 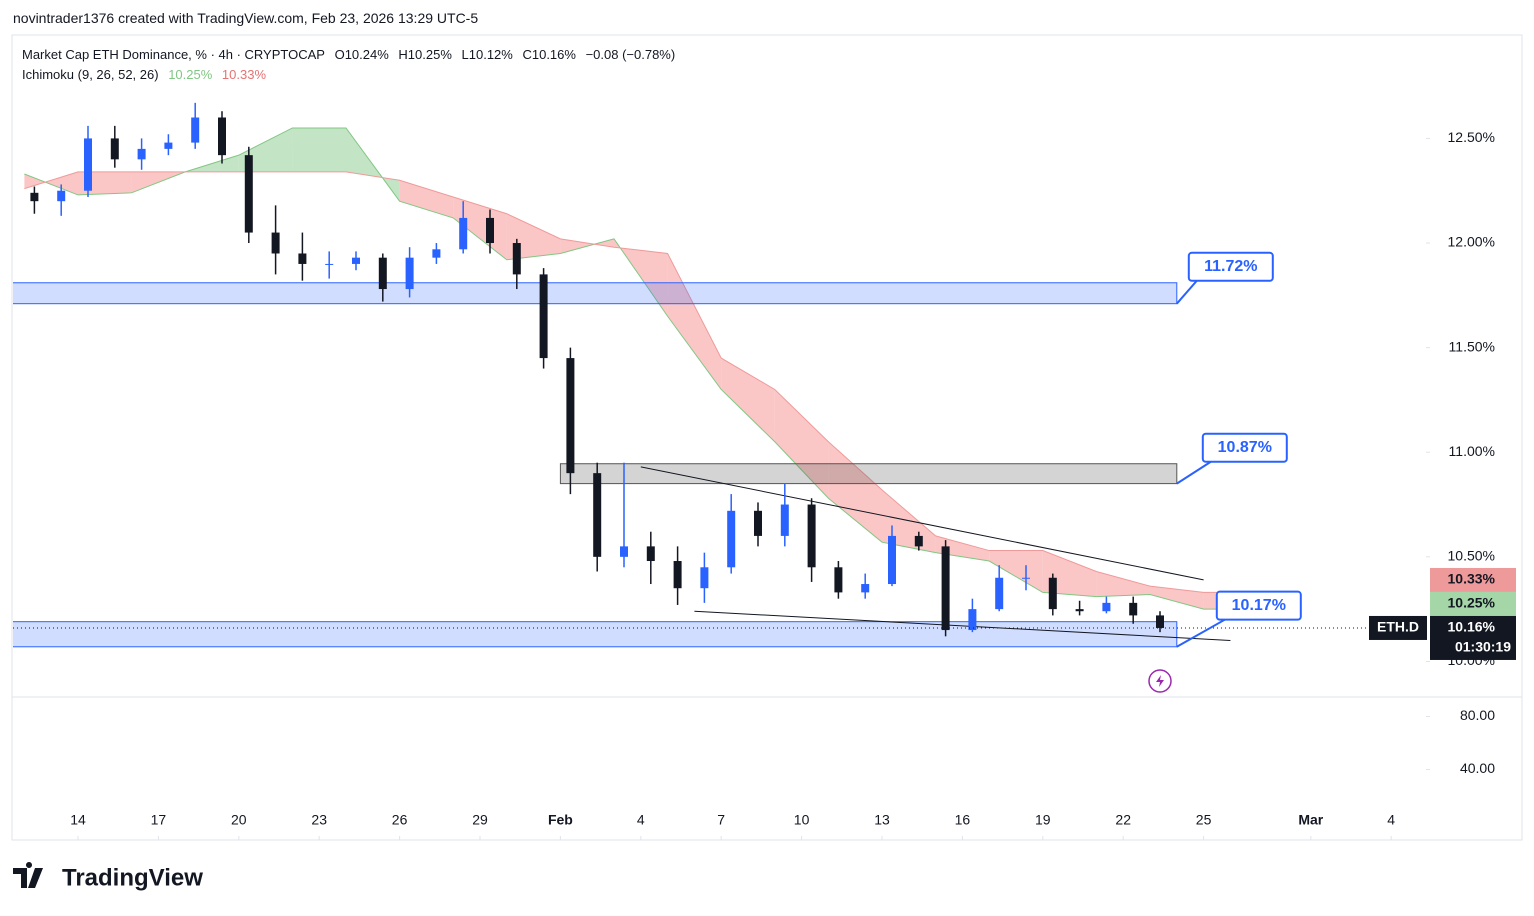 I want to click on y-tick-label: 12.50%, so click(x=1471, y=137).